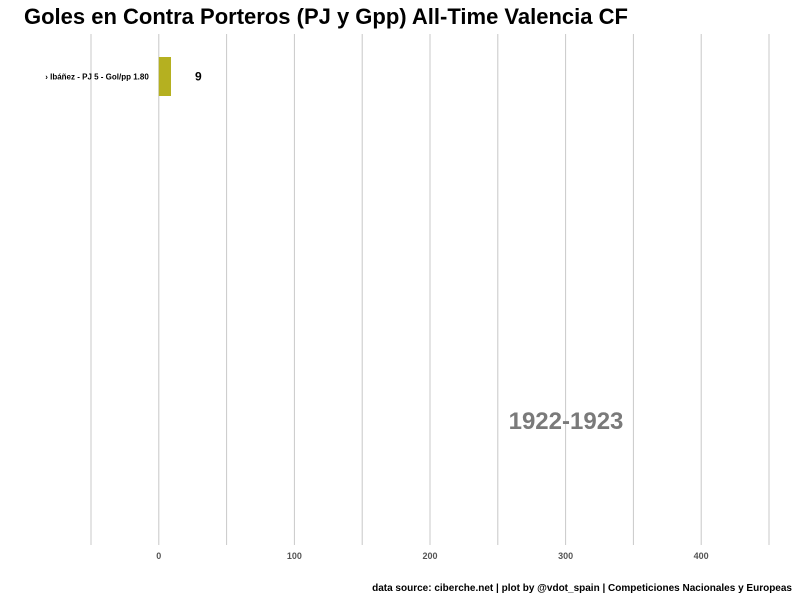 This screenshot has height=600, width=800. I want to click on x-tick-label: 200, so click(429, 556).